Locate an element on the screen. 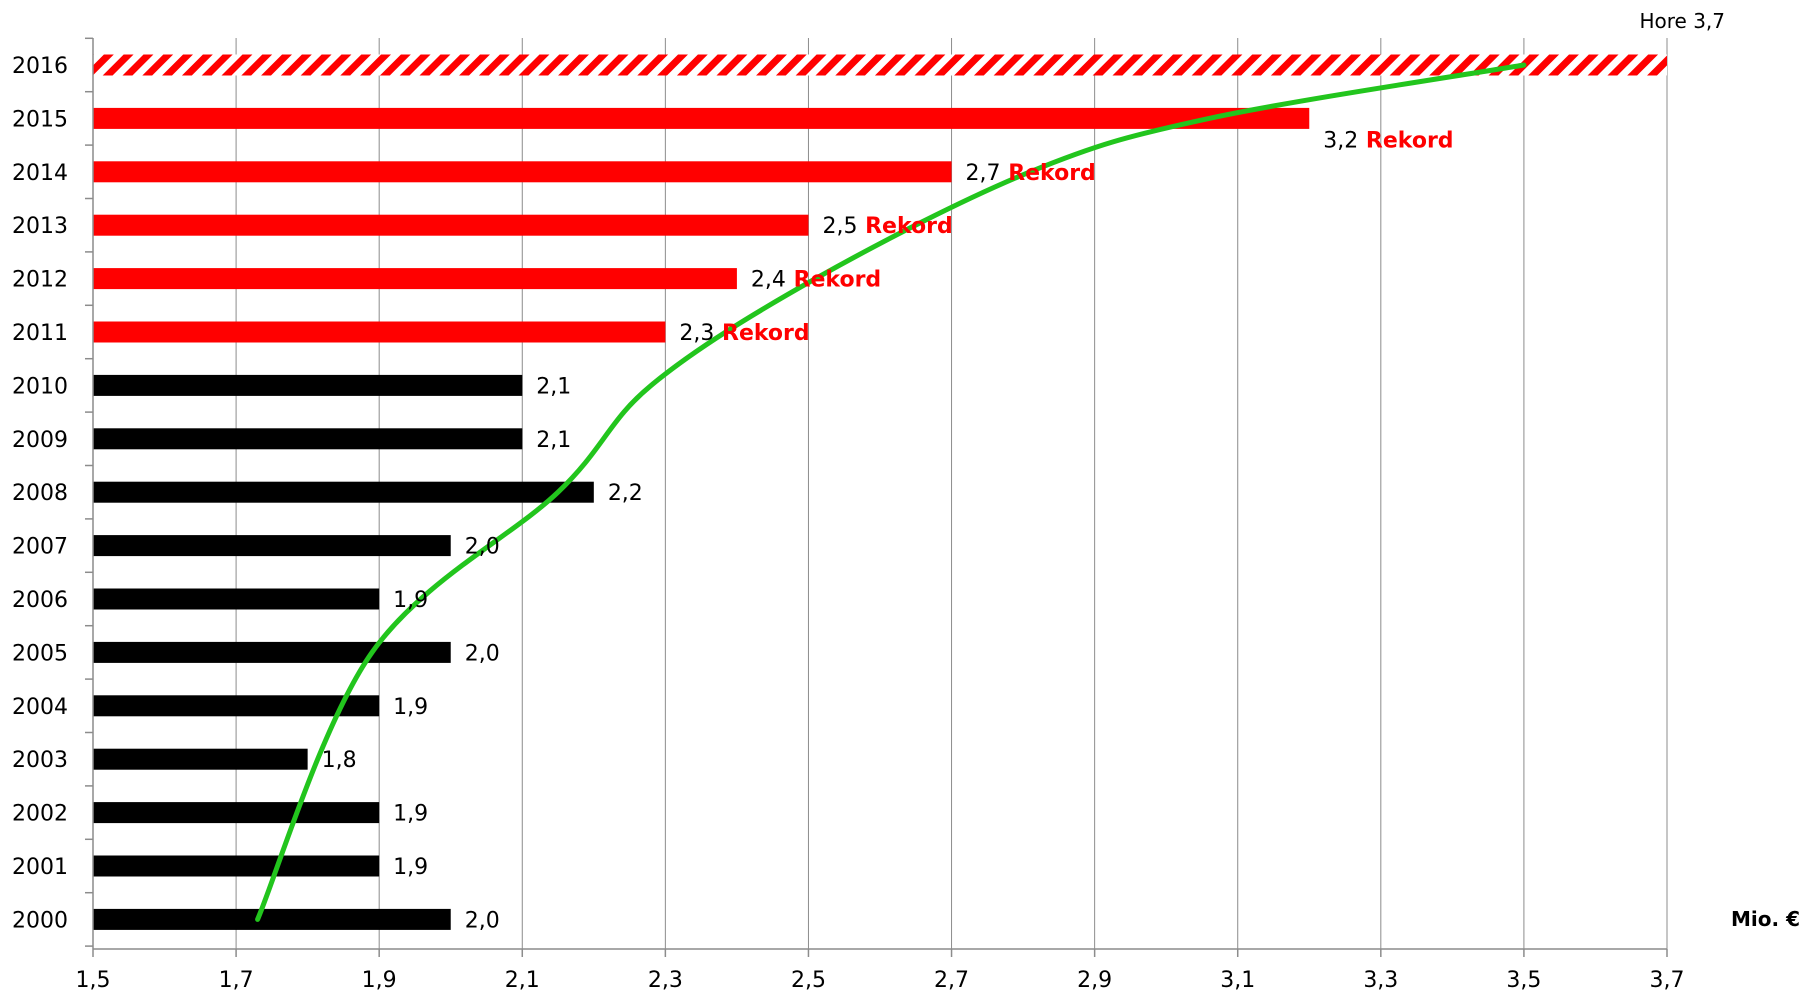 This screenshot has width=1806, height=994. y-tick-label-2009: 2009 is located at coordinates (40, 440).